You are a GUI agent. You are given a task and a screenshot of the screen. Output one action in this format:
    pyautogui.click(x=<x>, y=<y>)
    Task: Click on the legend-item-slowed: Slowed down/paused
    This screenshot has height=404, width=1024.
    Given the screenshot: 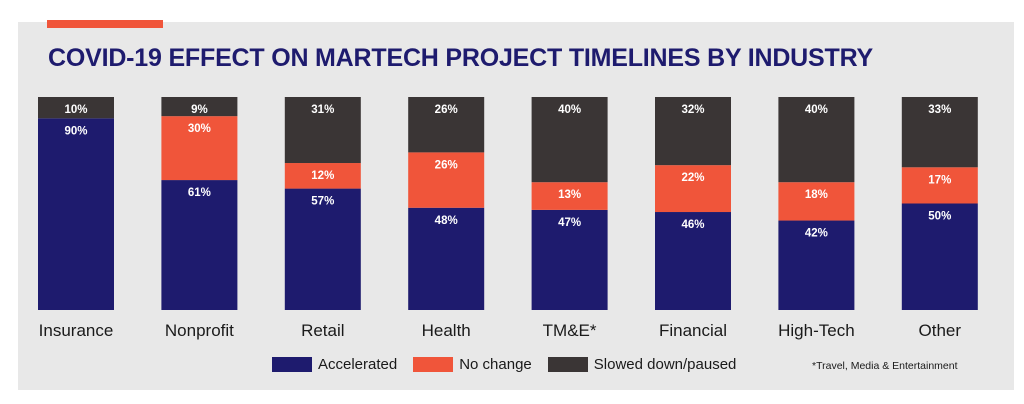 What is the action you would take?
    pyautogui.click(x=642, y=364)
    